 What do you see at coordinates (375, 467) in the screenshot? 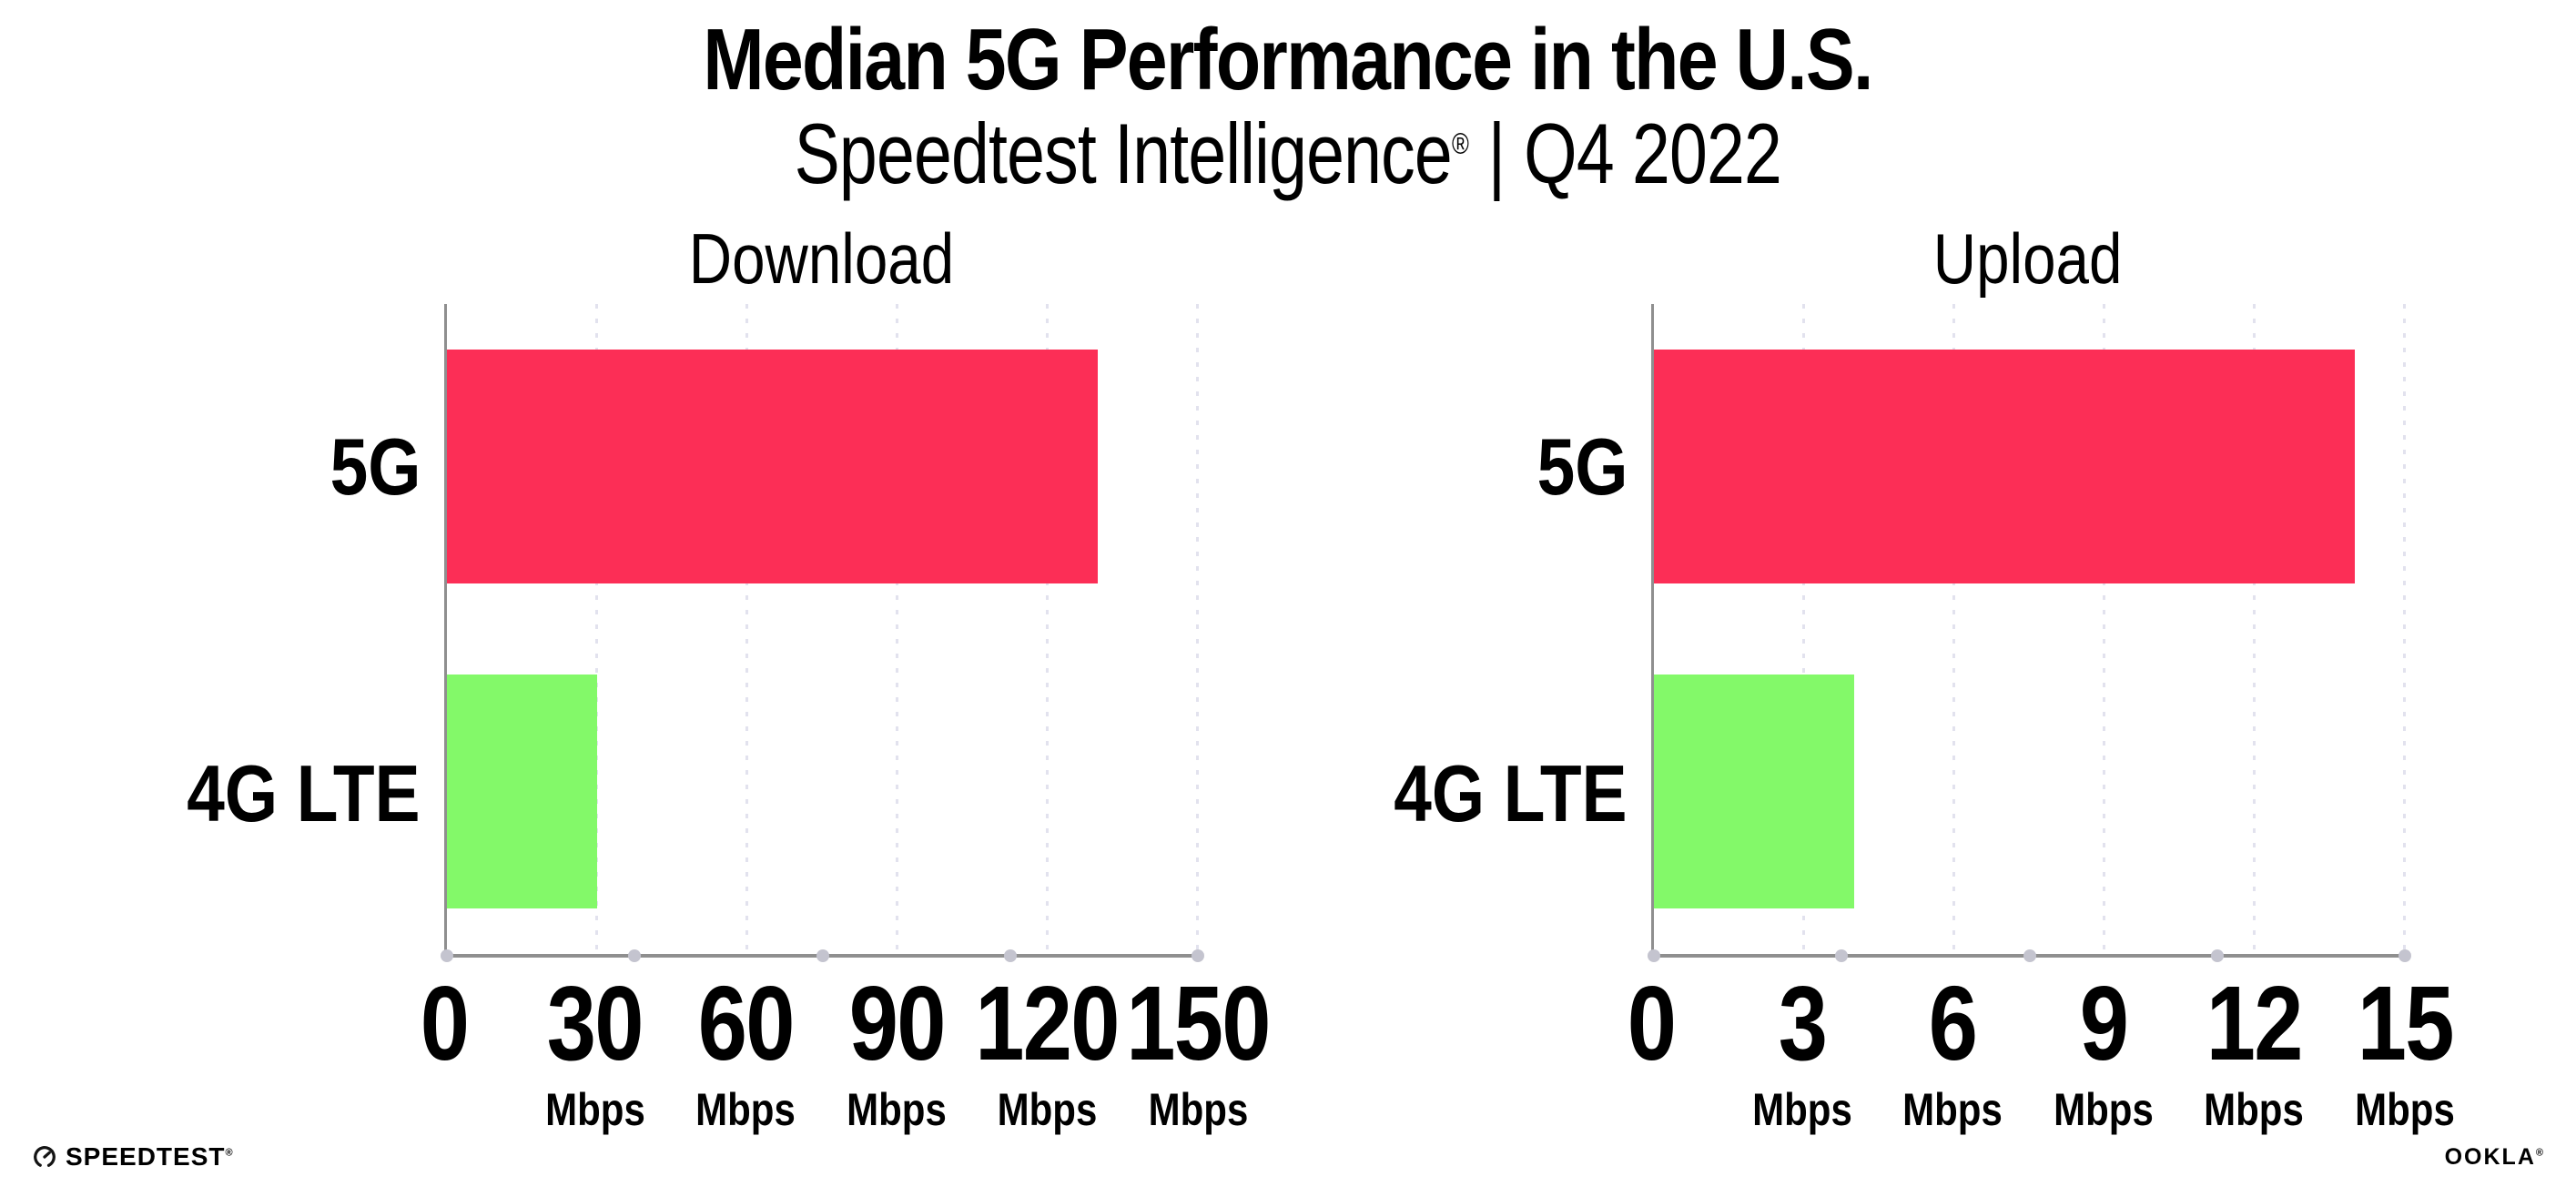
I see `category-label-text: 5G` at bounding box center [375, 467].